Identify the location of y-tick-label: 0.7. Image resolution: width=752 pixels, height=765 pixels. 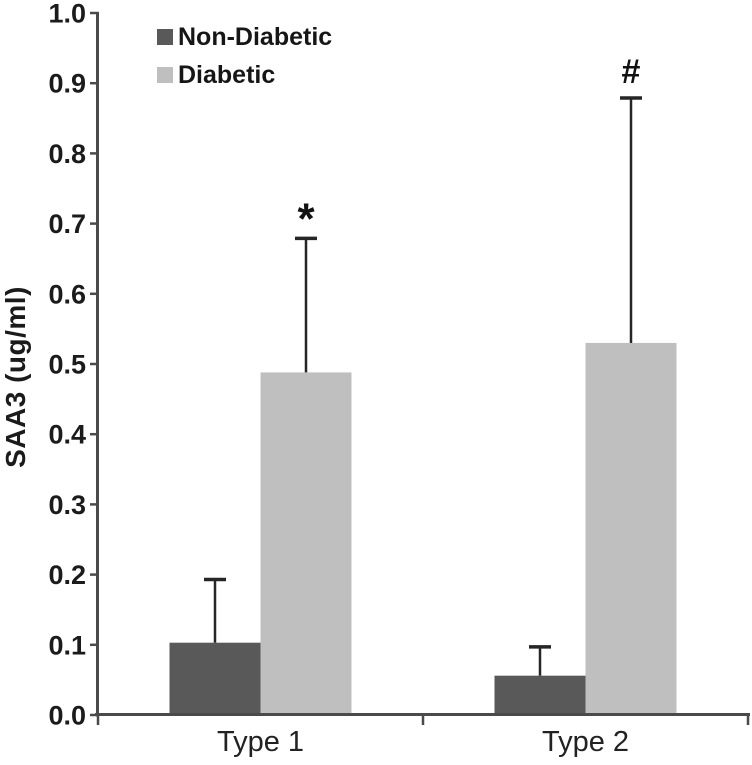
(67, 224).